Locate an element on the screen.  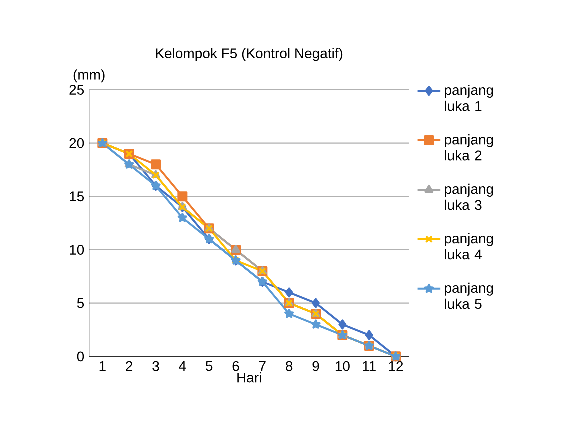
legend-label: panjang luka 1 is located at coordinates (469, 98).